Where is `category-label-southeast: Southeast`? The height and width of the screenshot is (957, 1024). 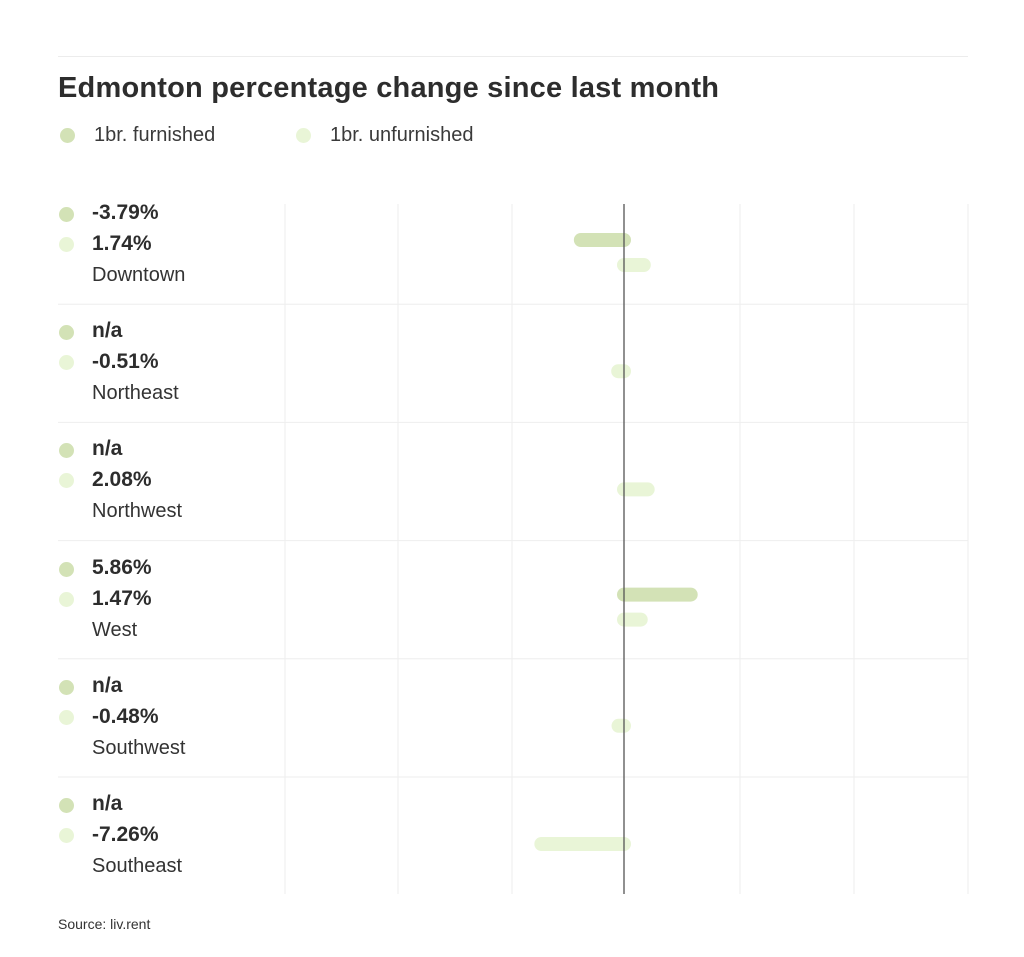
category-label-southeast: Southeast is located at coordinates (137, 866).